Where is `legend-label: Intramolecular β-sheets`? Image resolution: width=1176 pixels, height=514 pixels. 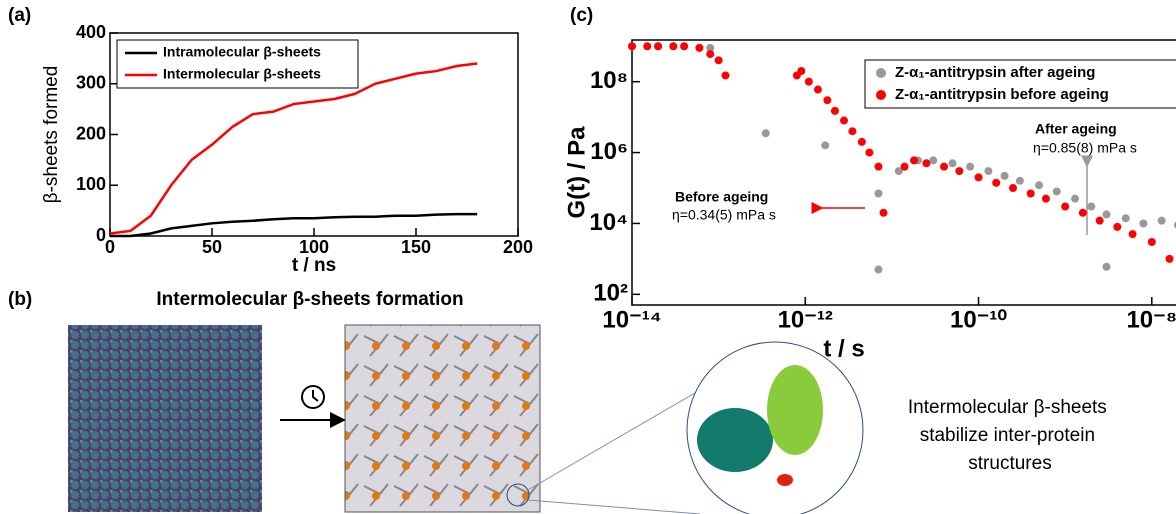
legend-label: Intramolecular β-sheets is located at coordinates (242, 52).